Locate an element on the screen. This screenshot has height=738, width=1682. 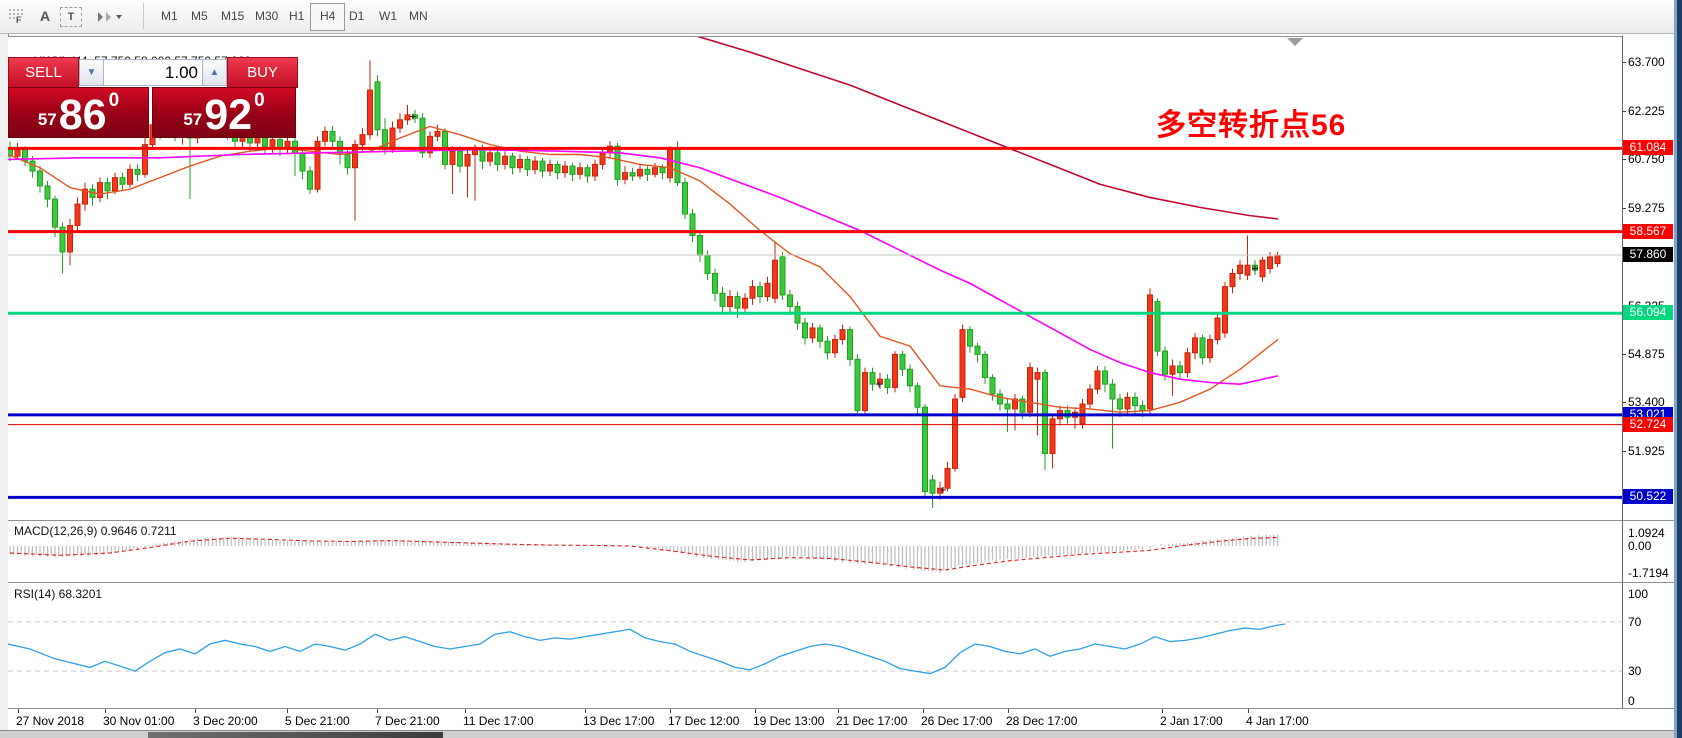
macd-axis-tick: -1.7194 is located at coordinates (1648, 573).